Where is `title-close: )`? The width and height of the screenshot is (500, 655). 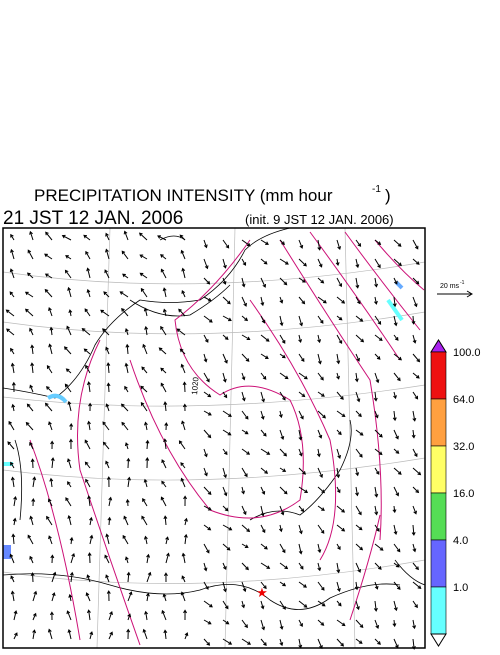 title-close: ) is located at coordinates (388, 195).